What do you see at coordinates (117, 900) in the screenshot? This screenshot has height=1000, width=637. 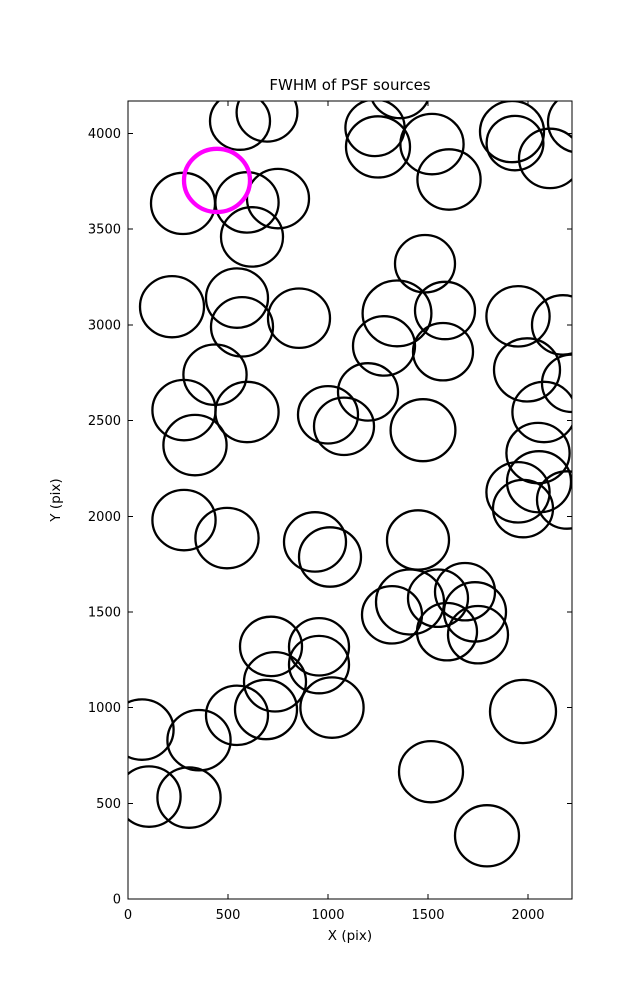 I see `y-tick-label: 0` at bounding box center [117, 900].